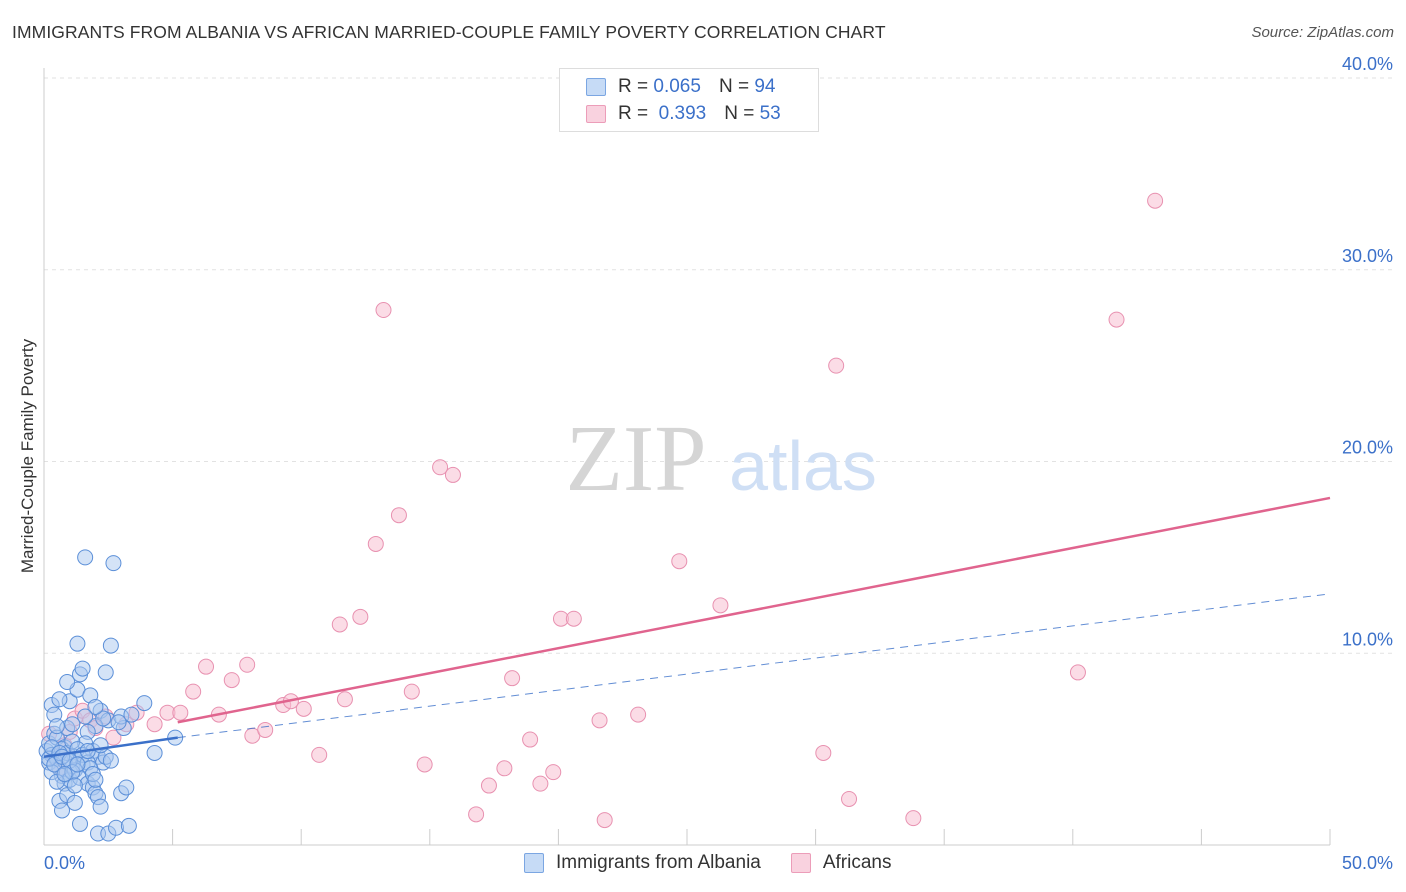 The image size is (1406, 892). What do you see at coordinates (636, 459) in the screenshot?
I see `watermark-zip: ZIP` at bounding box center [636, 459].